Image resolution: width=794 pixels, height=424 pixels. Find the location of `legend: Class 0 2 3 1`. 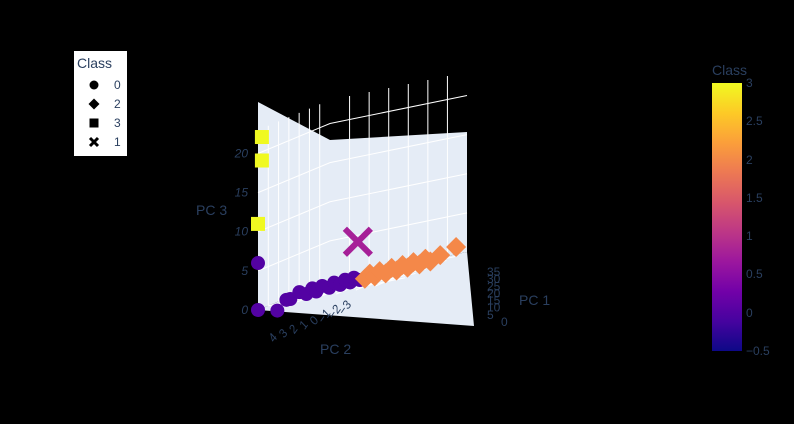

legend: Class 0 2 3 1 is located at coordinates (100, 103).